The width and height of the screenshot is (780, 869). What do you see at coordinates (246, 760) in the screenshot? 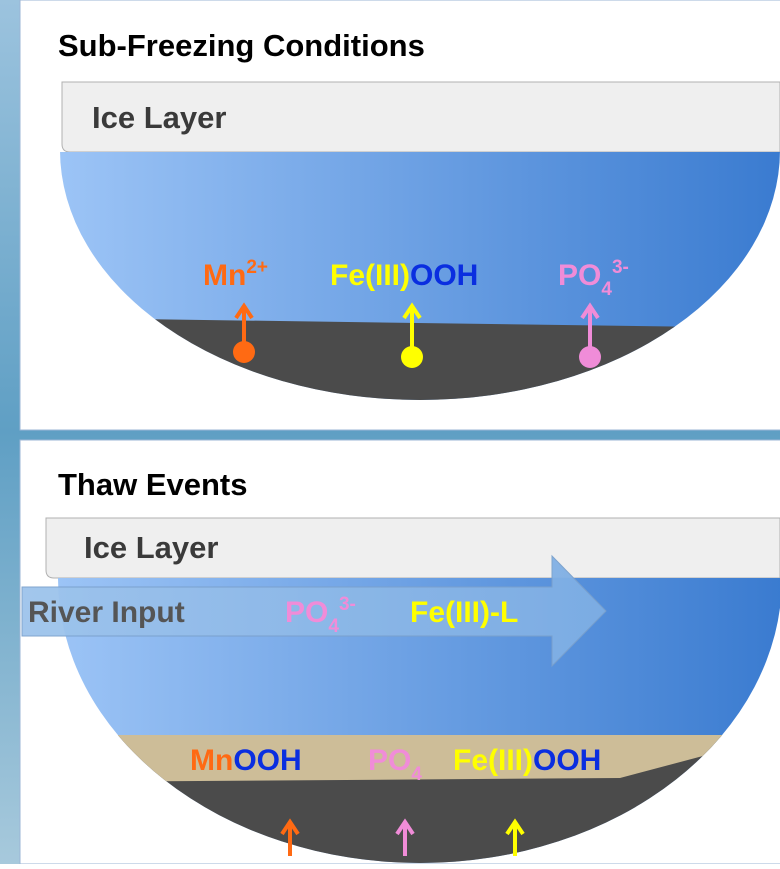
I see `species-label: MnOOH` at bounding box center [246, 760].